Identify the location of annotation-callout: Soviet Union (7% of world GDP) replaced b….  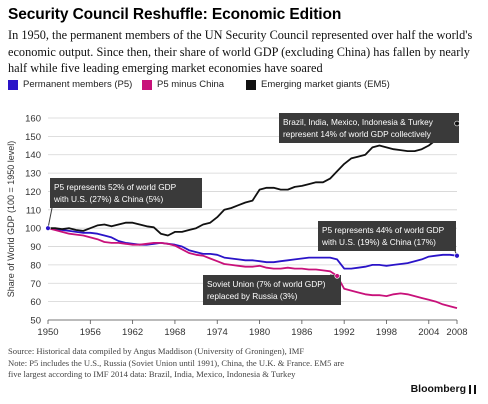
(272, 289).